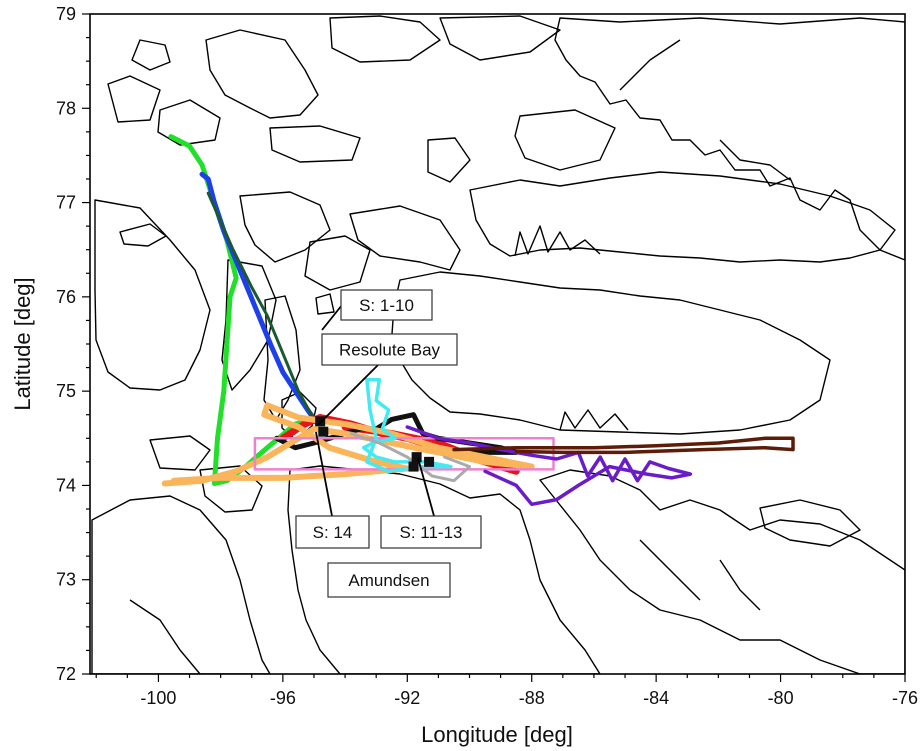 Image resolution: width=923 pixels, height=751 pixels. I want to click on coastline-somerset-island, so click(444, 569).